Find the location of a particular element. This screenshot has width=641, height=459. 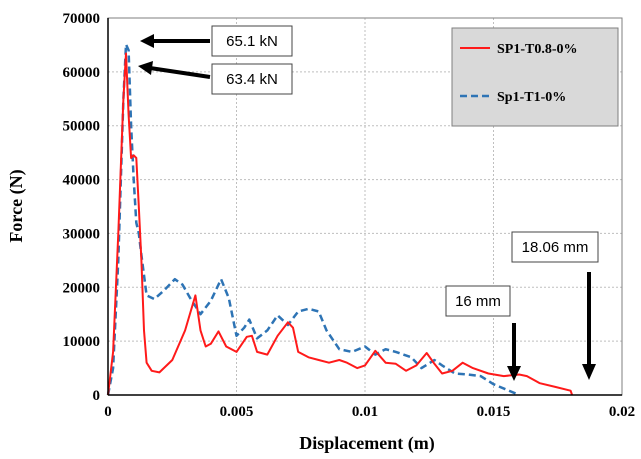

annotation-label: 63.4 kN is located at coordinates (252, 79).